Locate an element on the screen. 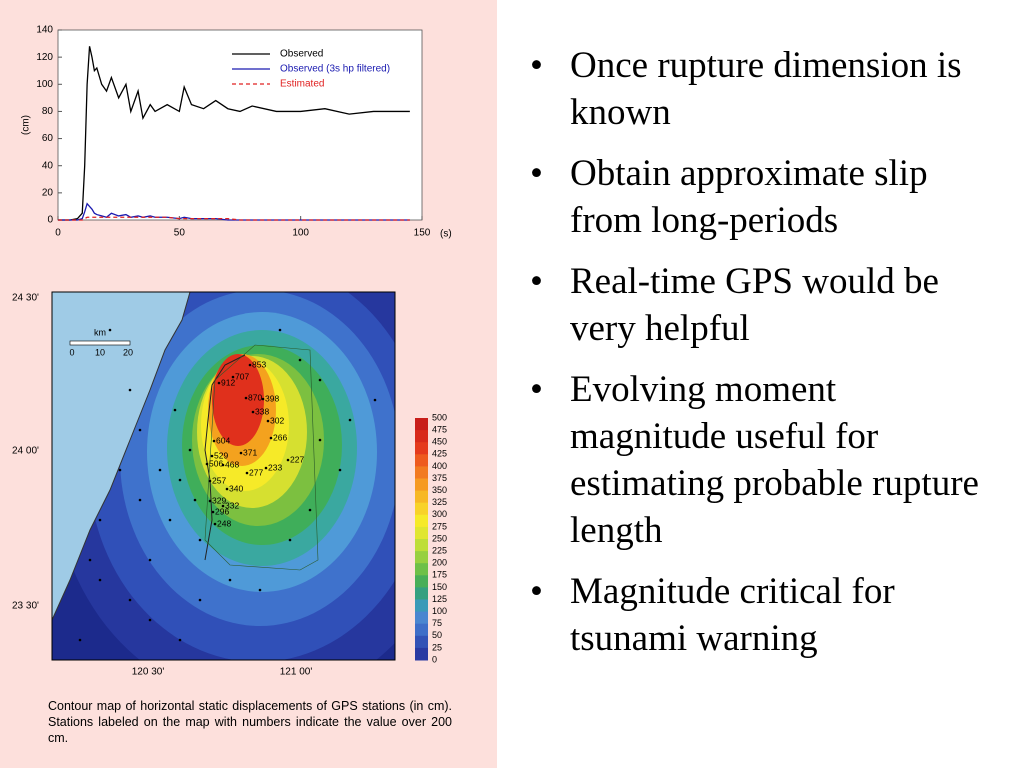 The image size is (1024, 768). station-label: 296 is located at coordinates (222, 511).